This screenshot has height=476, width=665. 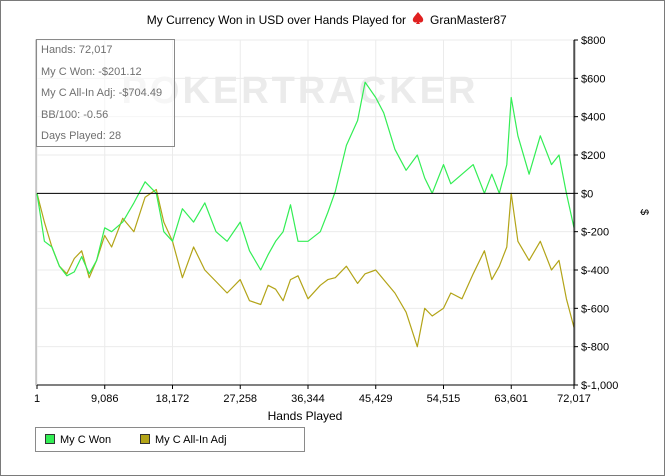 I want to click on legend-item-allin-adj: My C All-In Adj, so click(x=183, y=440).